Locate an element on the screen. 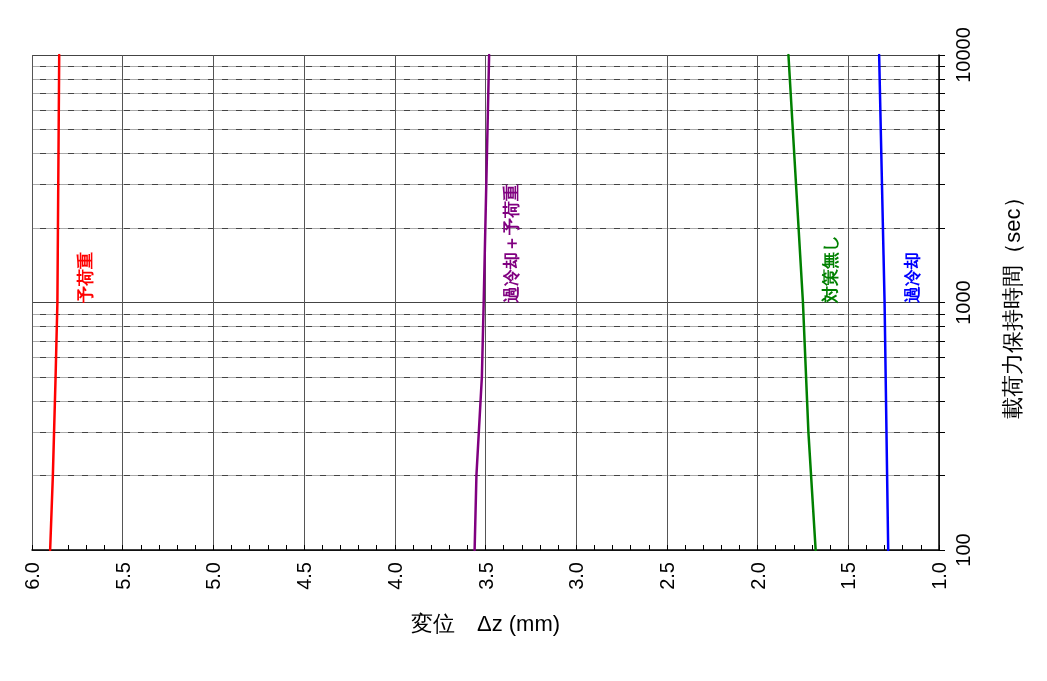 This screenshot has width=1047, height=681. x-axis-title: 変位 Δz (mm) is located at coordinates (485, 623).